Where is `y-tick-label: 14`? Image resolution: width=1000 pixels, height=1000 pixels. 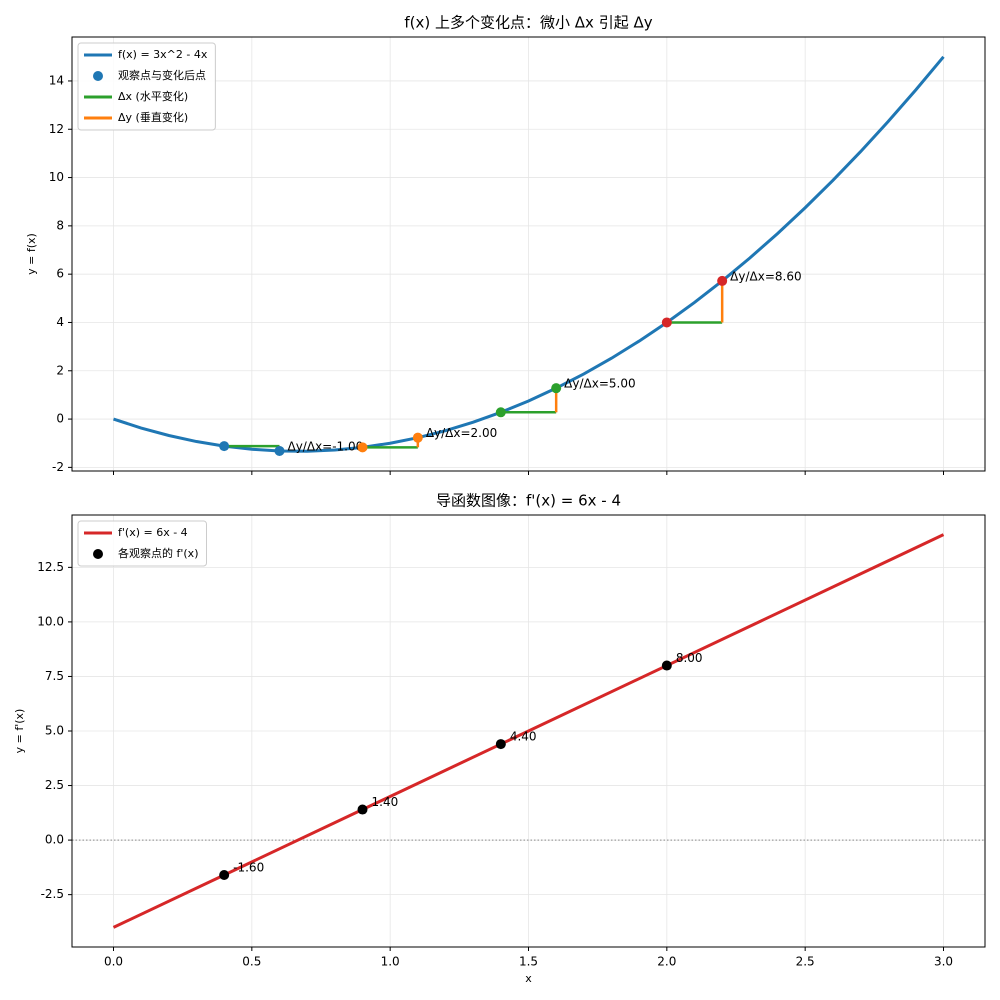 y-tick-label: 14 is located at coordinates (56, 80).